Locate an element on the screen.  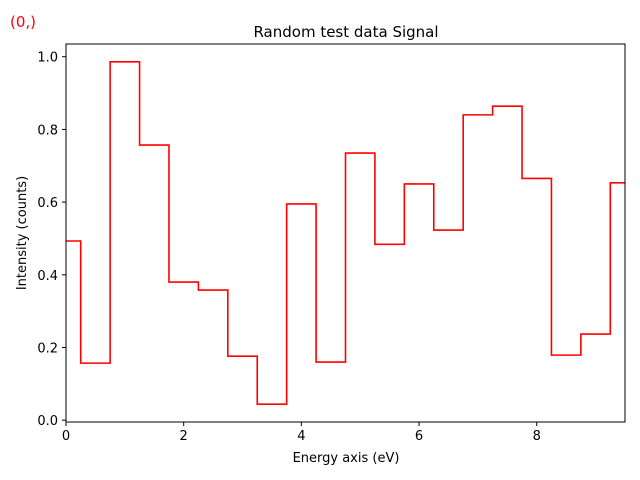
y-tick-label: 0.2 is located at coordinates (47, 348).